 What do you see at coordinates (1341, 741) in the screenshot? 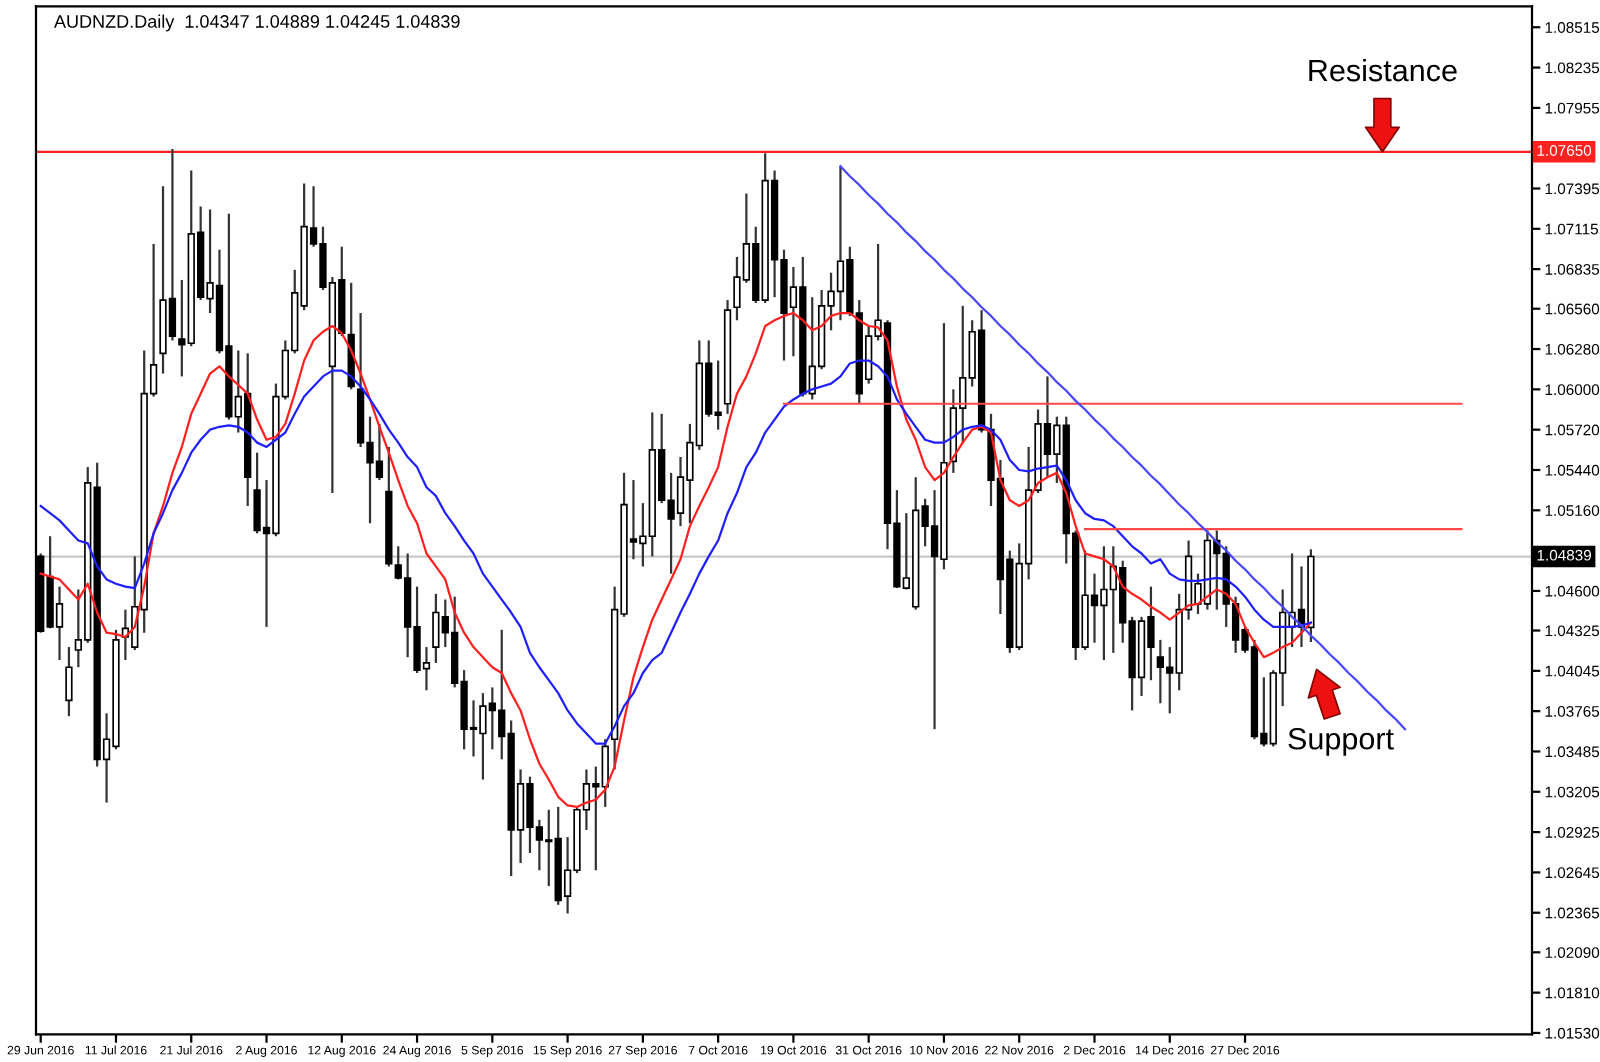
I see `annotation: Support` at bounding box center [1341, 741].